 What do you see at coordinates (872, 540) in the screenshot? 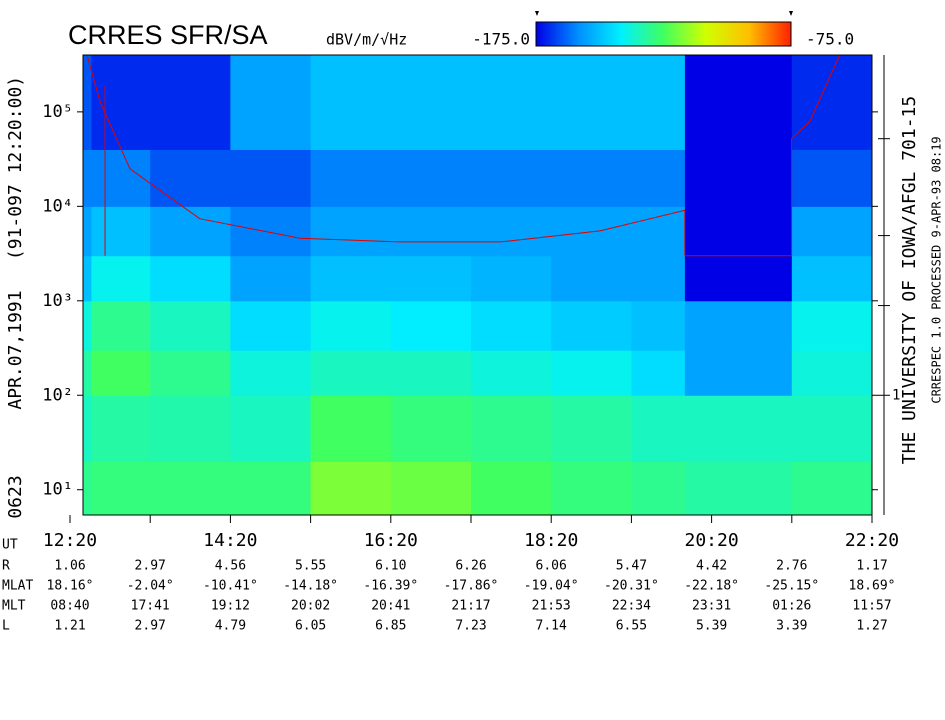
I see `x-tick-label: 22:20` at bounding box center [872, 540].